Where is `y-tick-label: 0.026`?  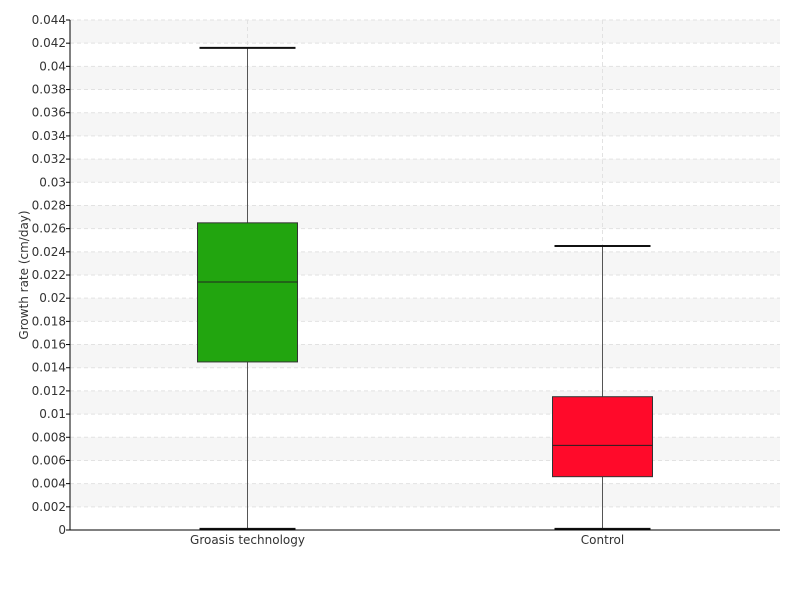 y-tick-label: 0.026 is located at coordinates (49, 229).